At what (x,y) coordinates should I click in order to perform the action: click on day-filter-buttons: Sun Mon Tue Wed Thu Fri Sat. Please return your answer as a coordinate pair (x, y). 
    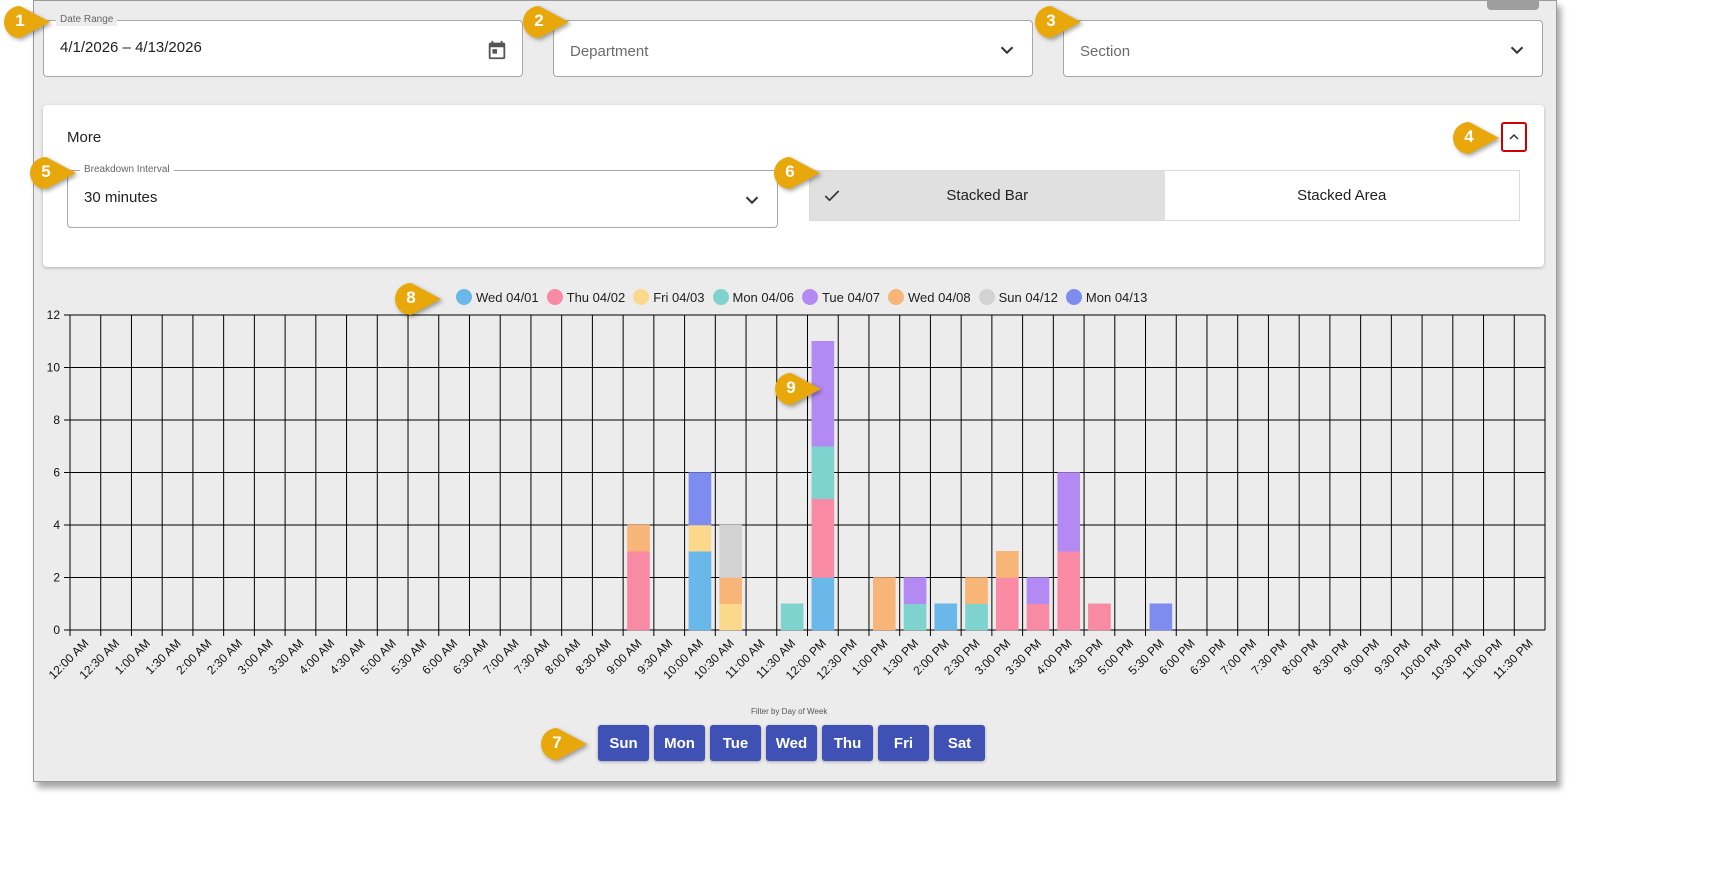
    Looking at the image, I should click on (791, 743).